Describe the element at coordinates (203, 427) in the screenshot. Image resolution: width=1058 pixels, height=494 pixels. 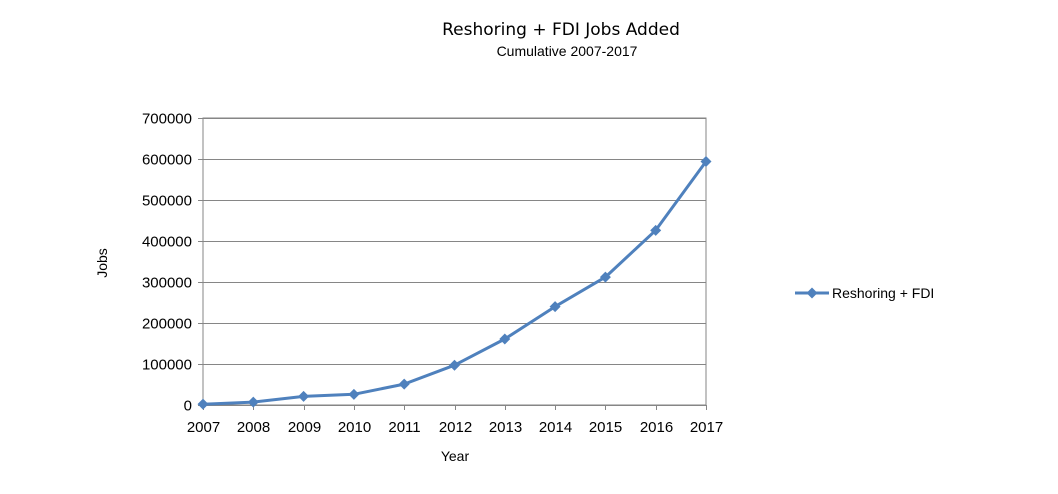
I see `x-tick-label: 2007` at that location.